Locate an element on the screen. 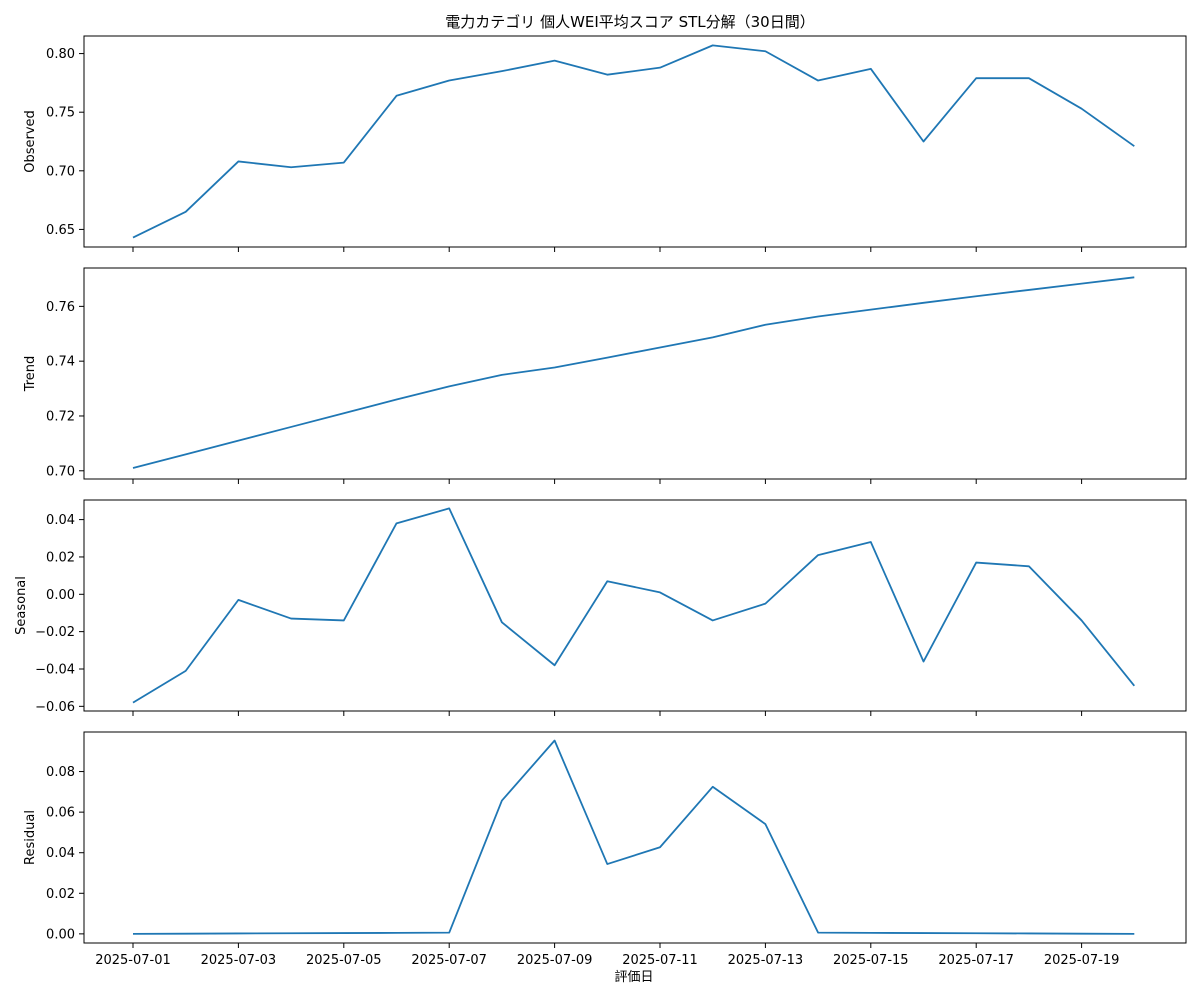 This screenshot has height=1000, width=1200. x-tick-label: 2025-07-07 is located at coordinates (449, 960).